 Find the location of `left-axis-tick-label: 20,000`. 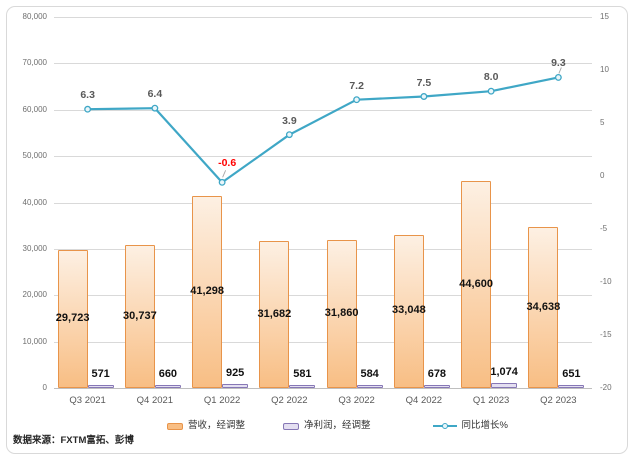

left-axis-tick-label: 20,000 is located at coordinates (34, 295).